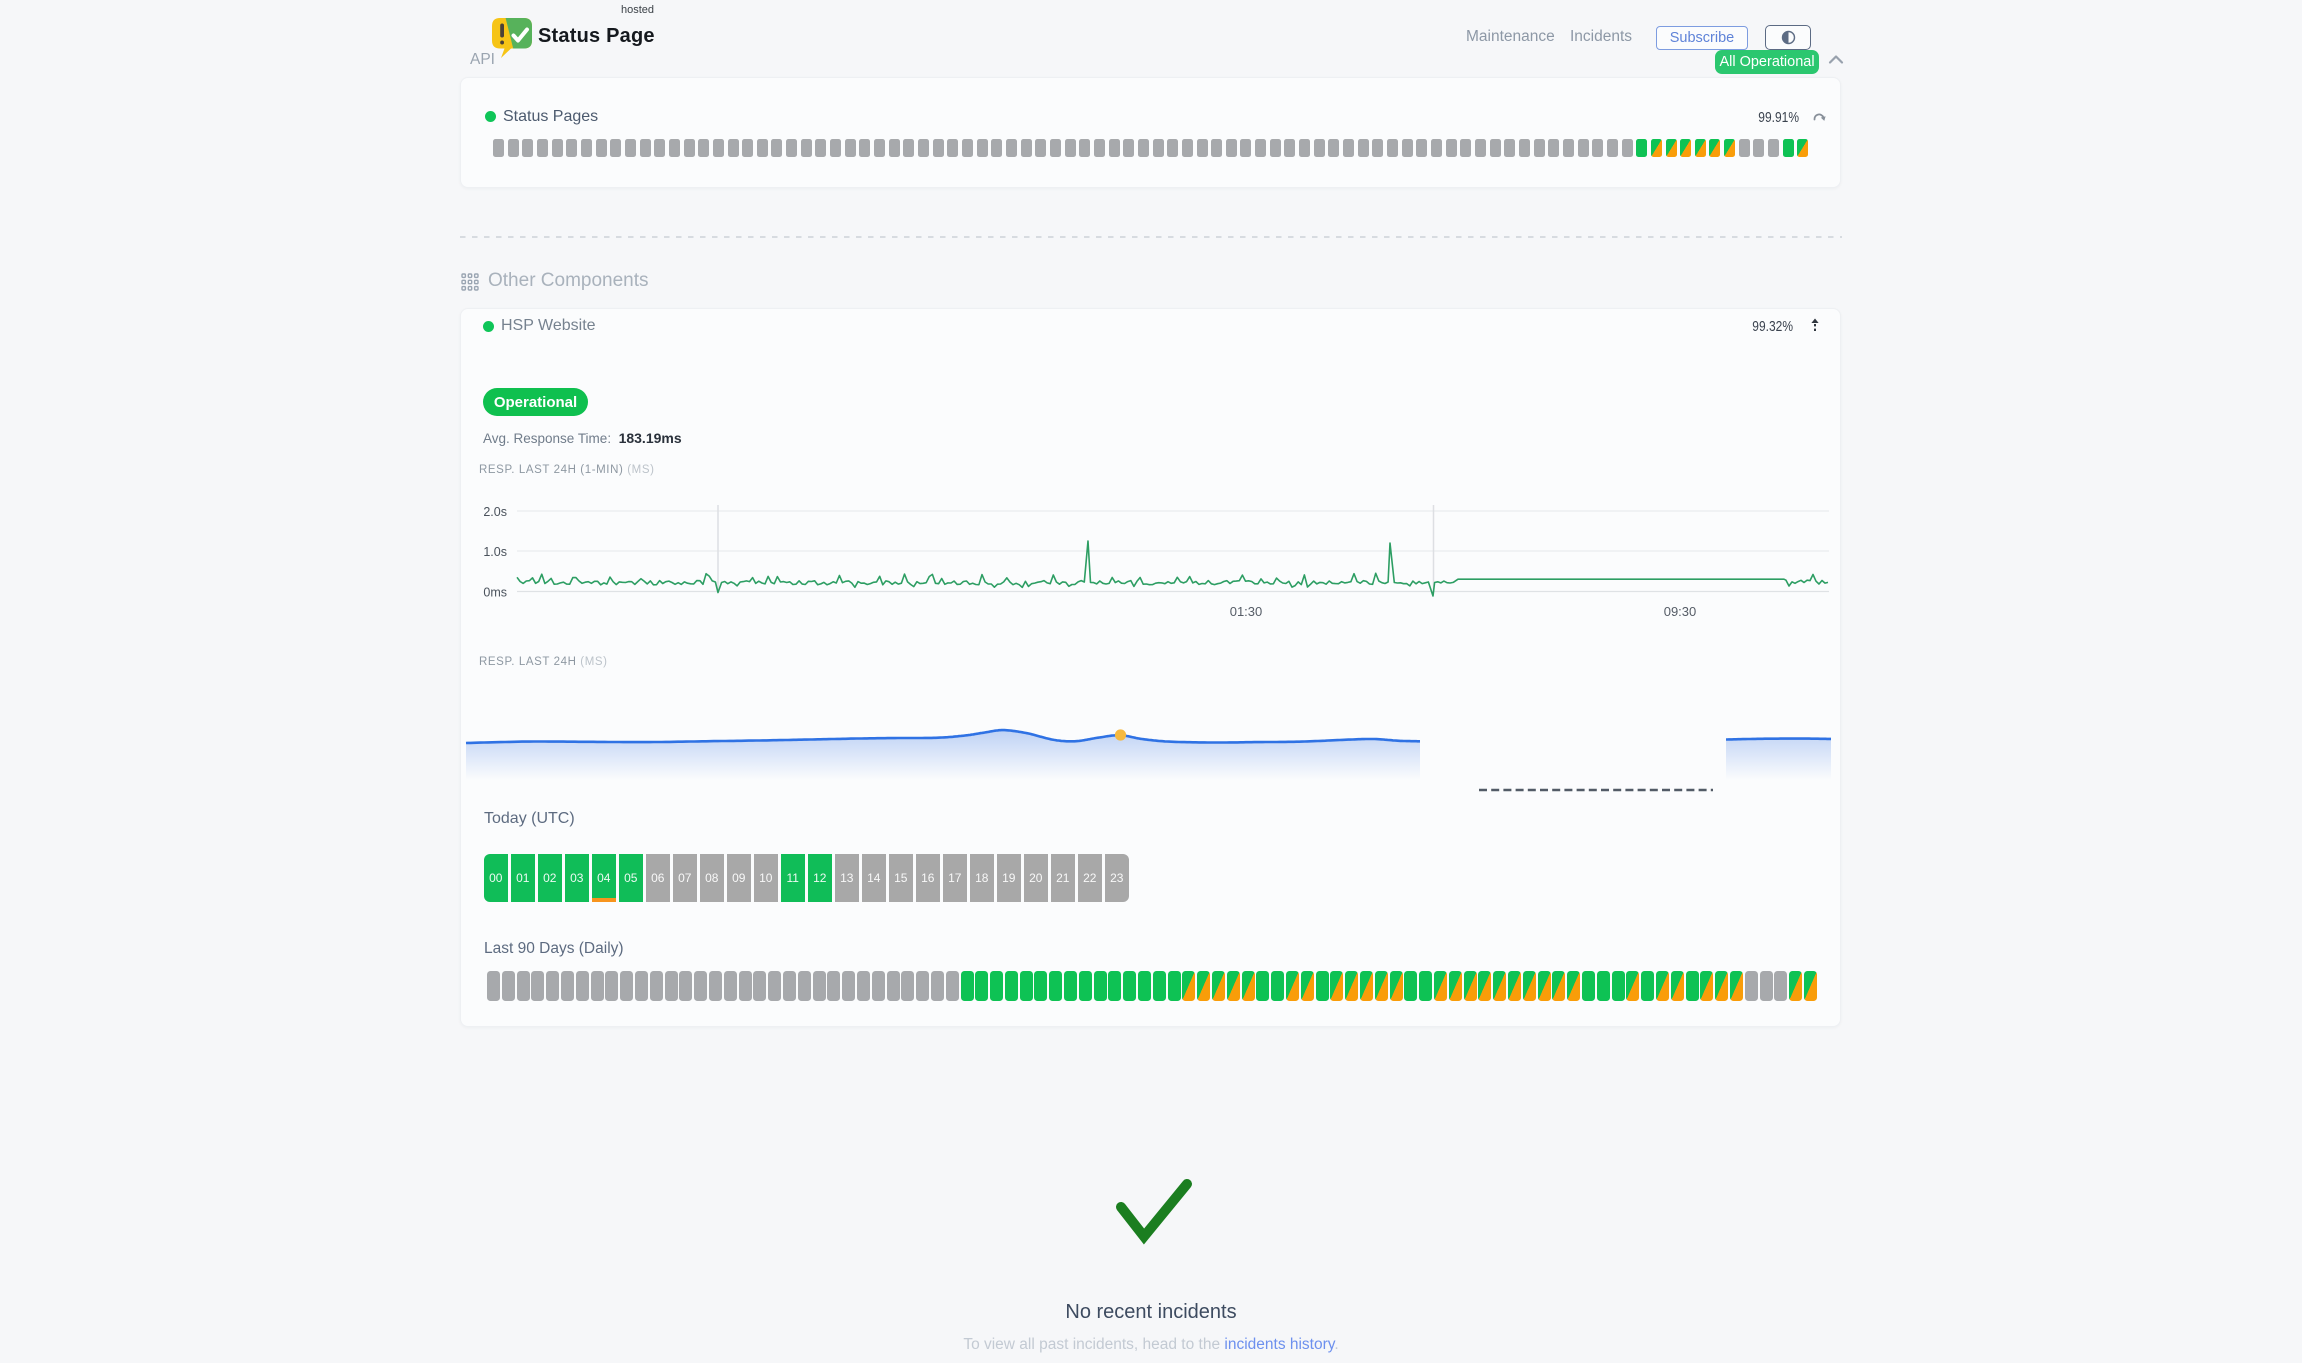 The height and width of the screenshot is (1363, 2302). Describe the element at coordinates (1246, 611) in the screenshot. I see `svg-text: 01:30` at that location.